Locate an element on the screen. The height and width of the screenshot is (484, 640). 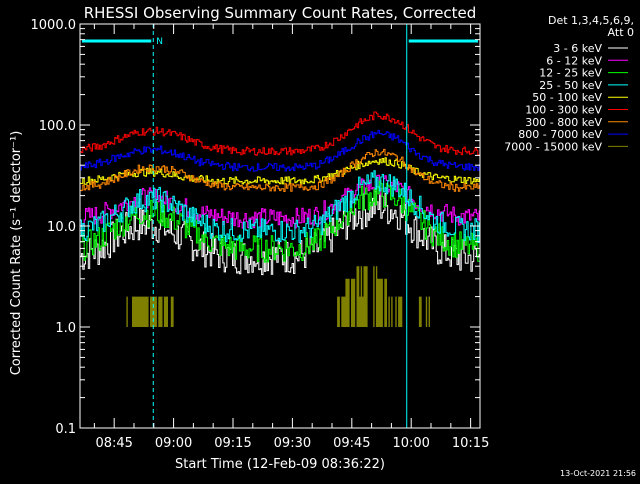
x-tick-label: 09:15 is located at coordinates (232, 443).